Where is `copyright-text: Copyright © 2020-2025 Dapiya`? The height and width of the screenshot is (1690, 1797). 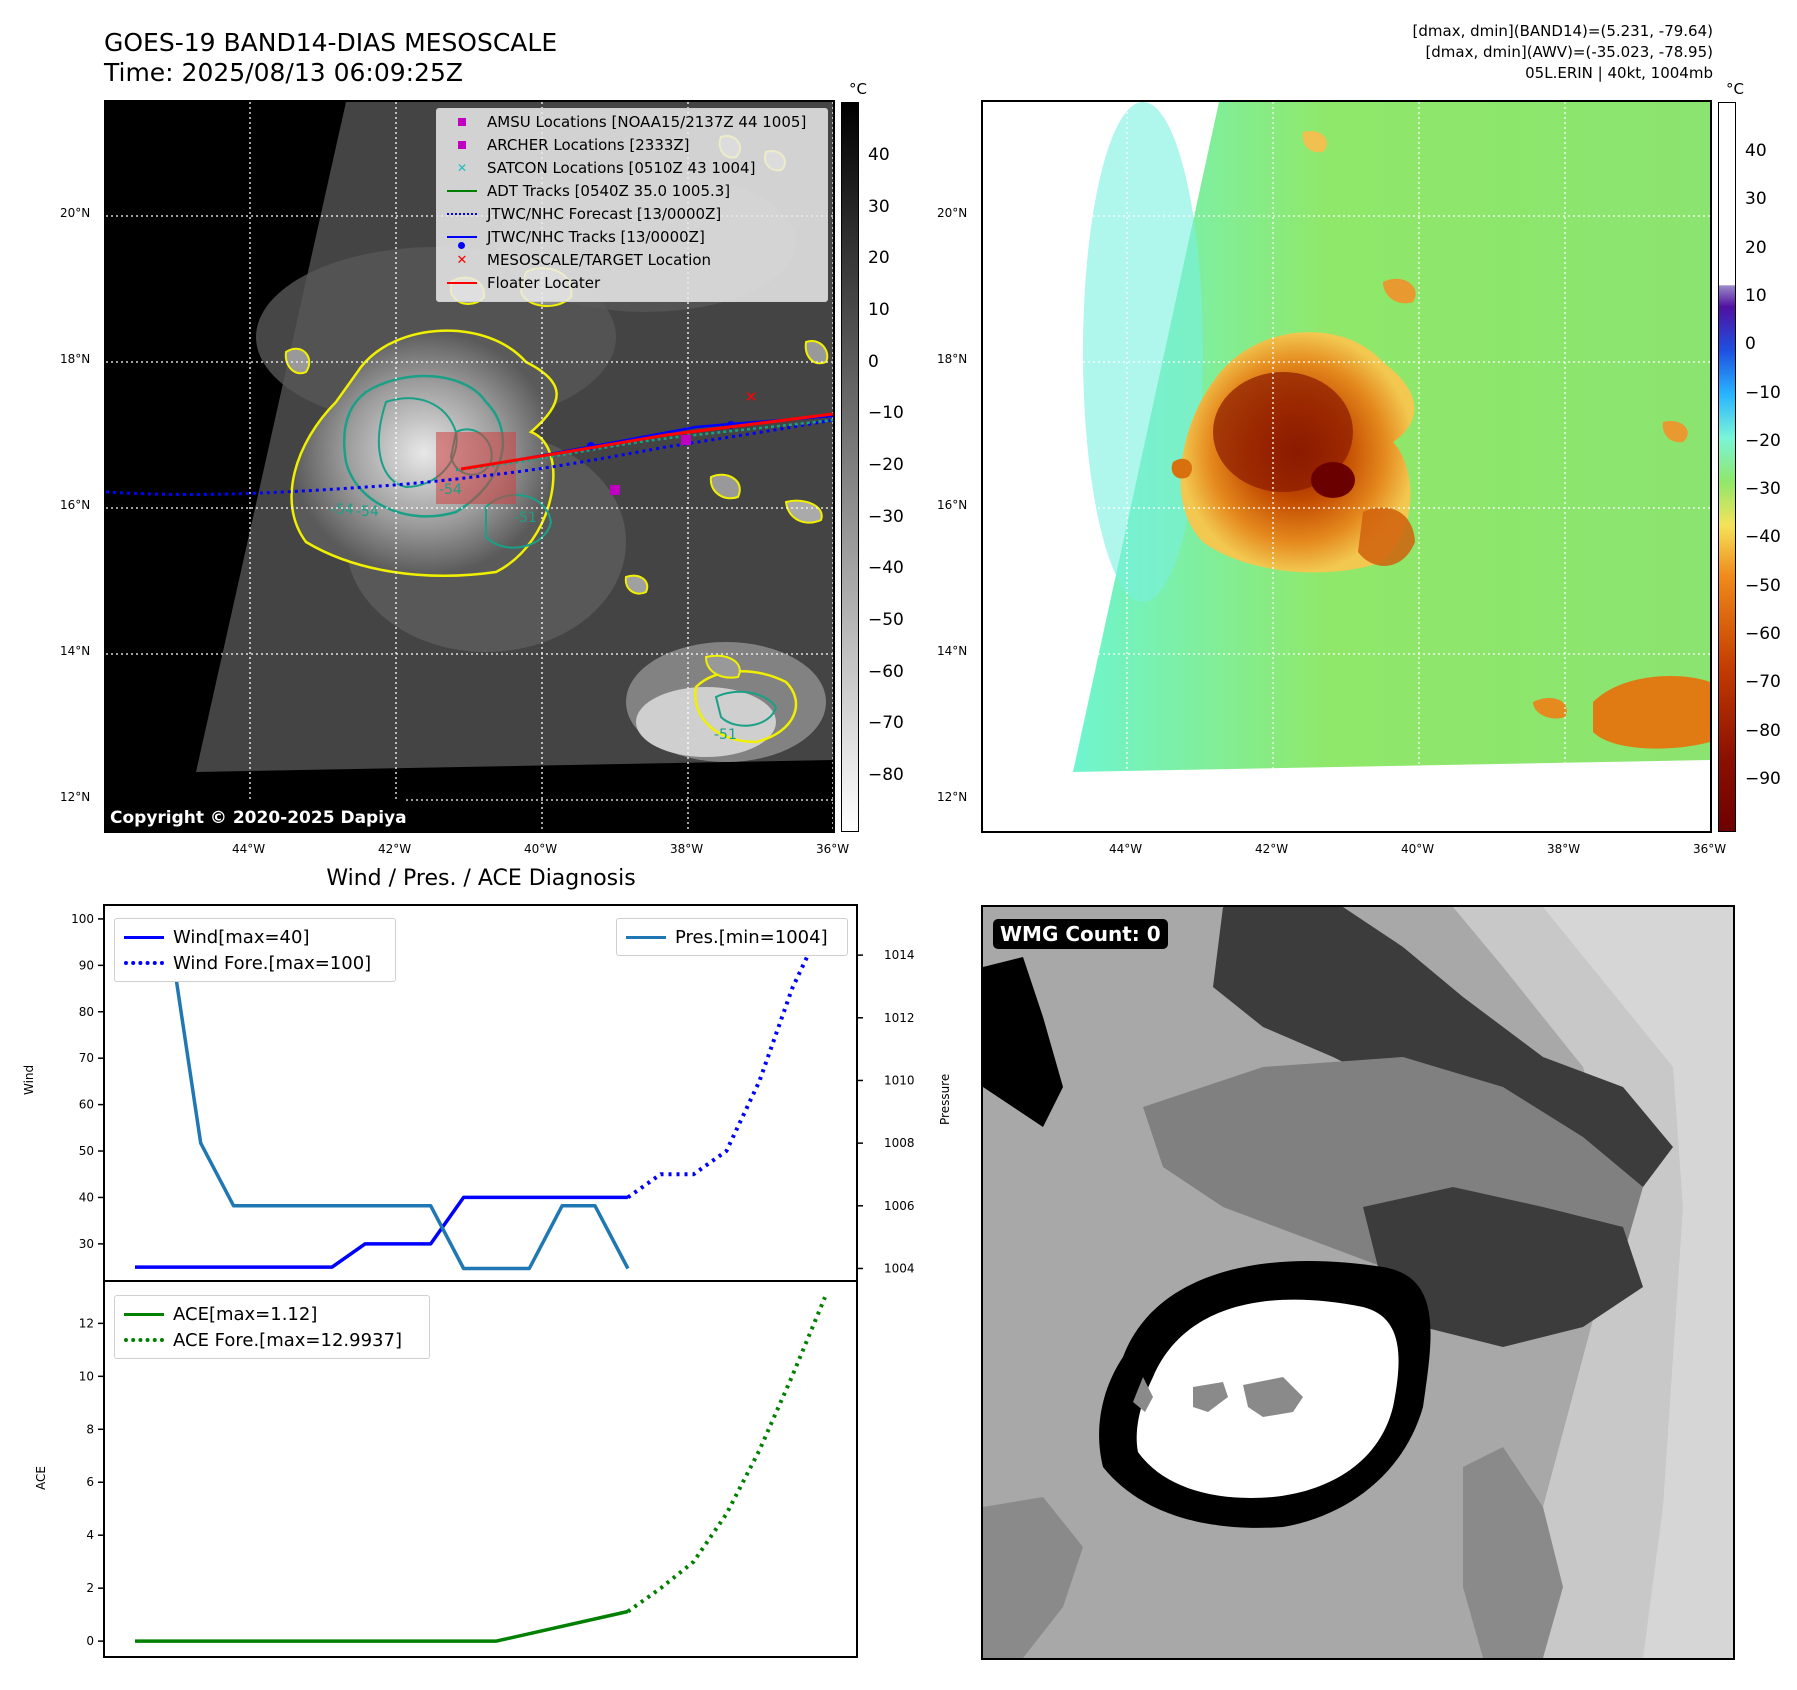 copyright-text: Copyright © 2020-2025 Dapiya is located at coordinates (258, 818).